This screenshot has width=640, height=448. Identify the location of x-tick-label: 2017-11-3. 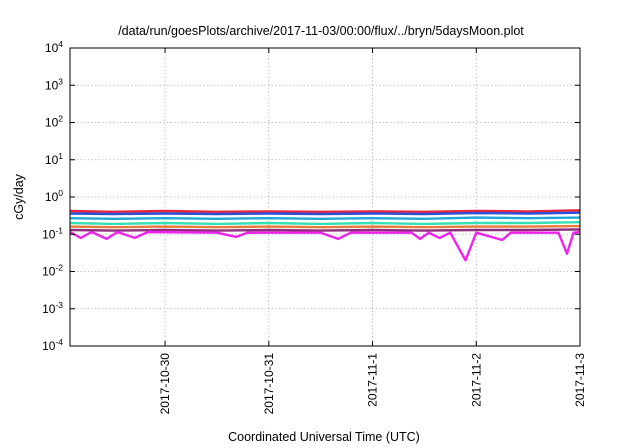
(580, 380).